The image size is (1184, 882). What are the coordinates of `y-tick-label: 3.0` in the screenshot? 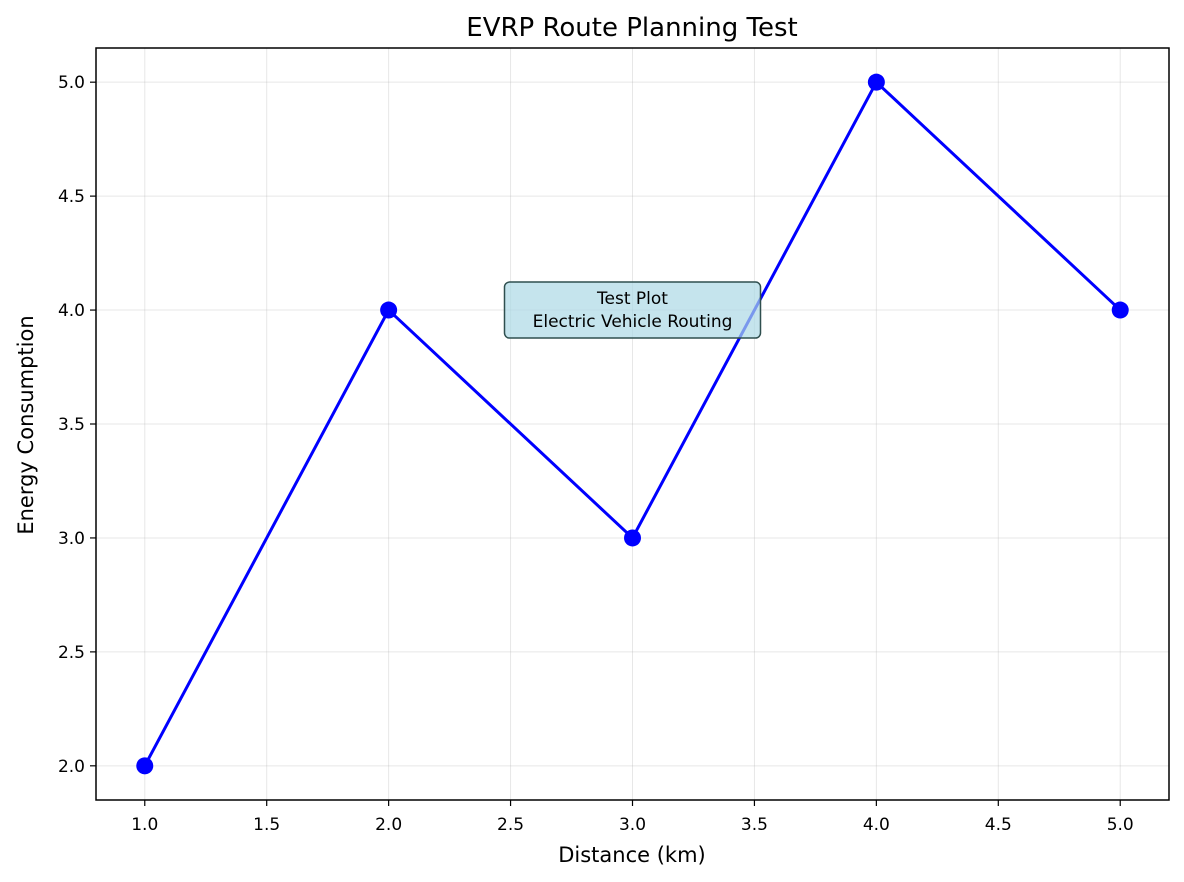 It's located at (71, 539).